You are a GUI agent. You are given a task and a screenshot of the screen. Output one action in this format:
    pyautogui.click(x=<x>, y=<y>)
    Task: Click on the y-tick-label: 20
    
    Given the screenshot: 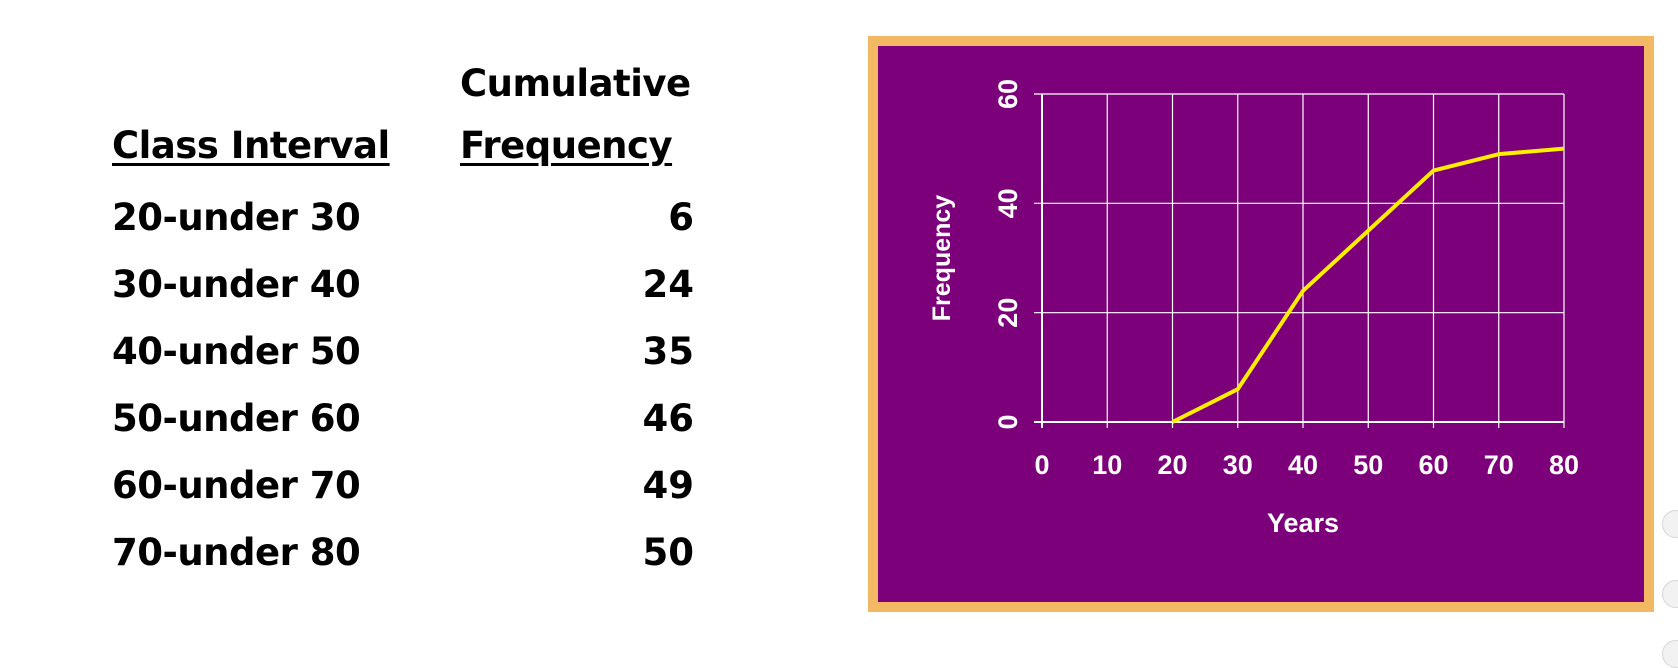 What is the action you would take?
    pyautogui.click(x=1008, y=313)
    